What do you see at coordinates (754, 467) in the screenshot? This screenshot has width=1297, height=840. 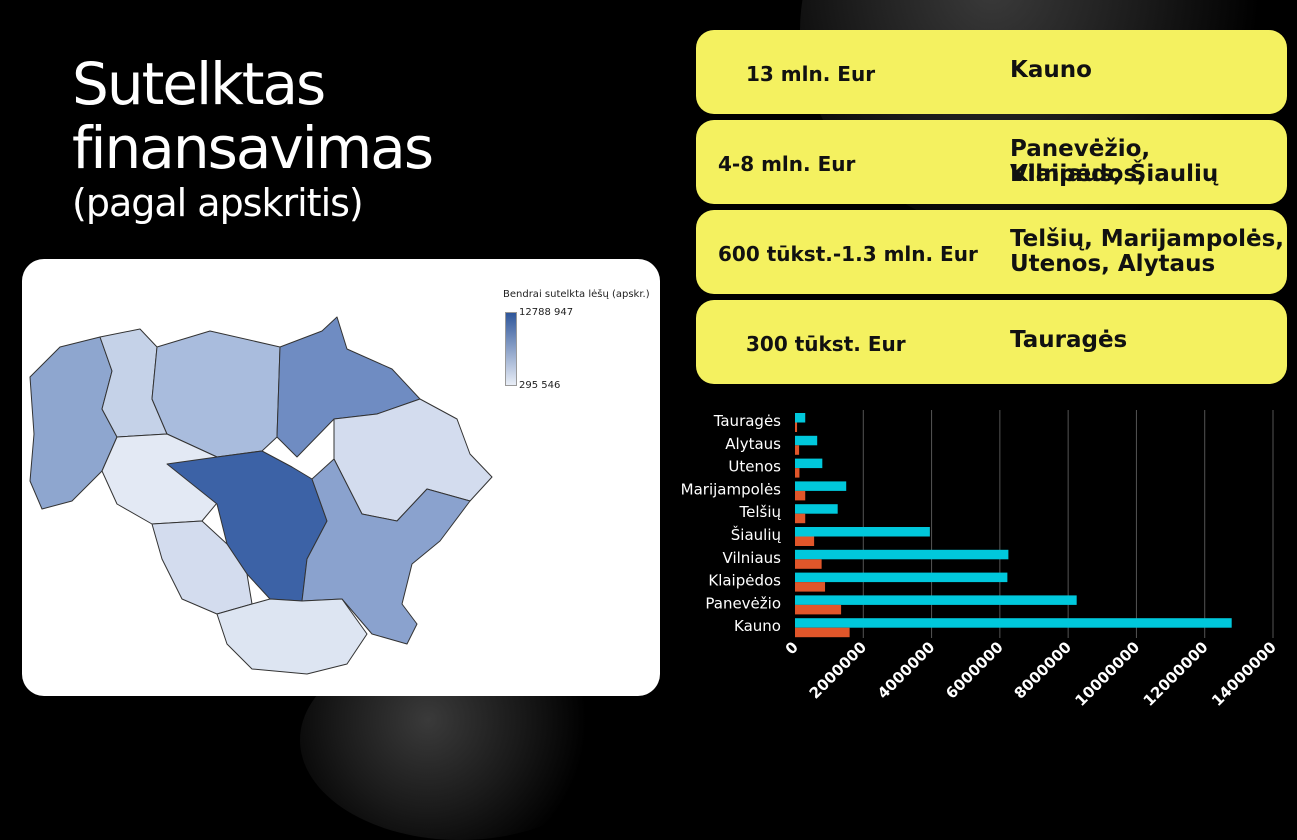 I see `category-label: Utenos` at bounding box center [754, 467].